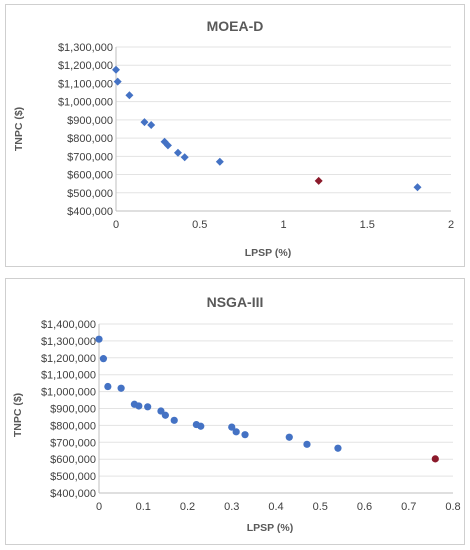 Image resolution: width=470 pixels, height=550 pixels. I want to click on x-tick-label: 0.1, so click(143, 507).